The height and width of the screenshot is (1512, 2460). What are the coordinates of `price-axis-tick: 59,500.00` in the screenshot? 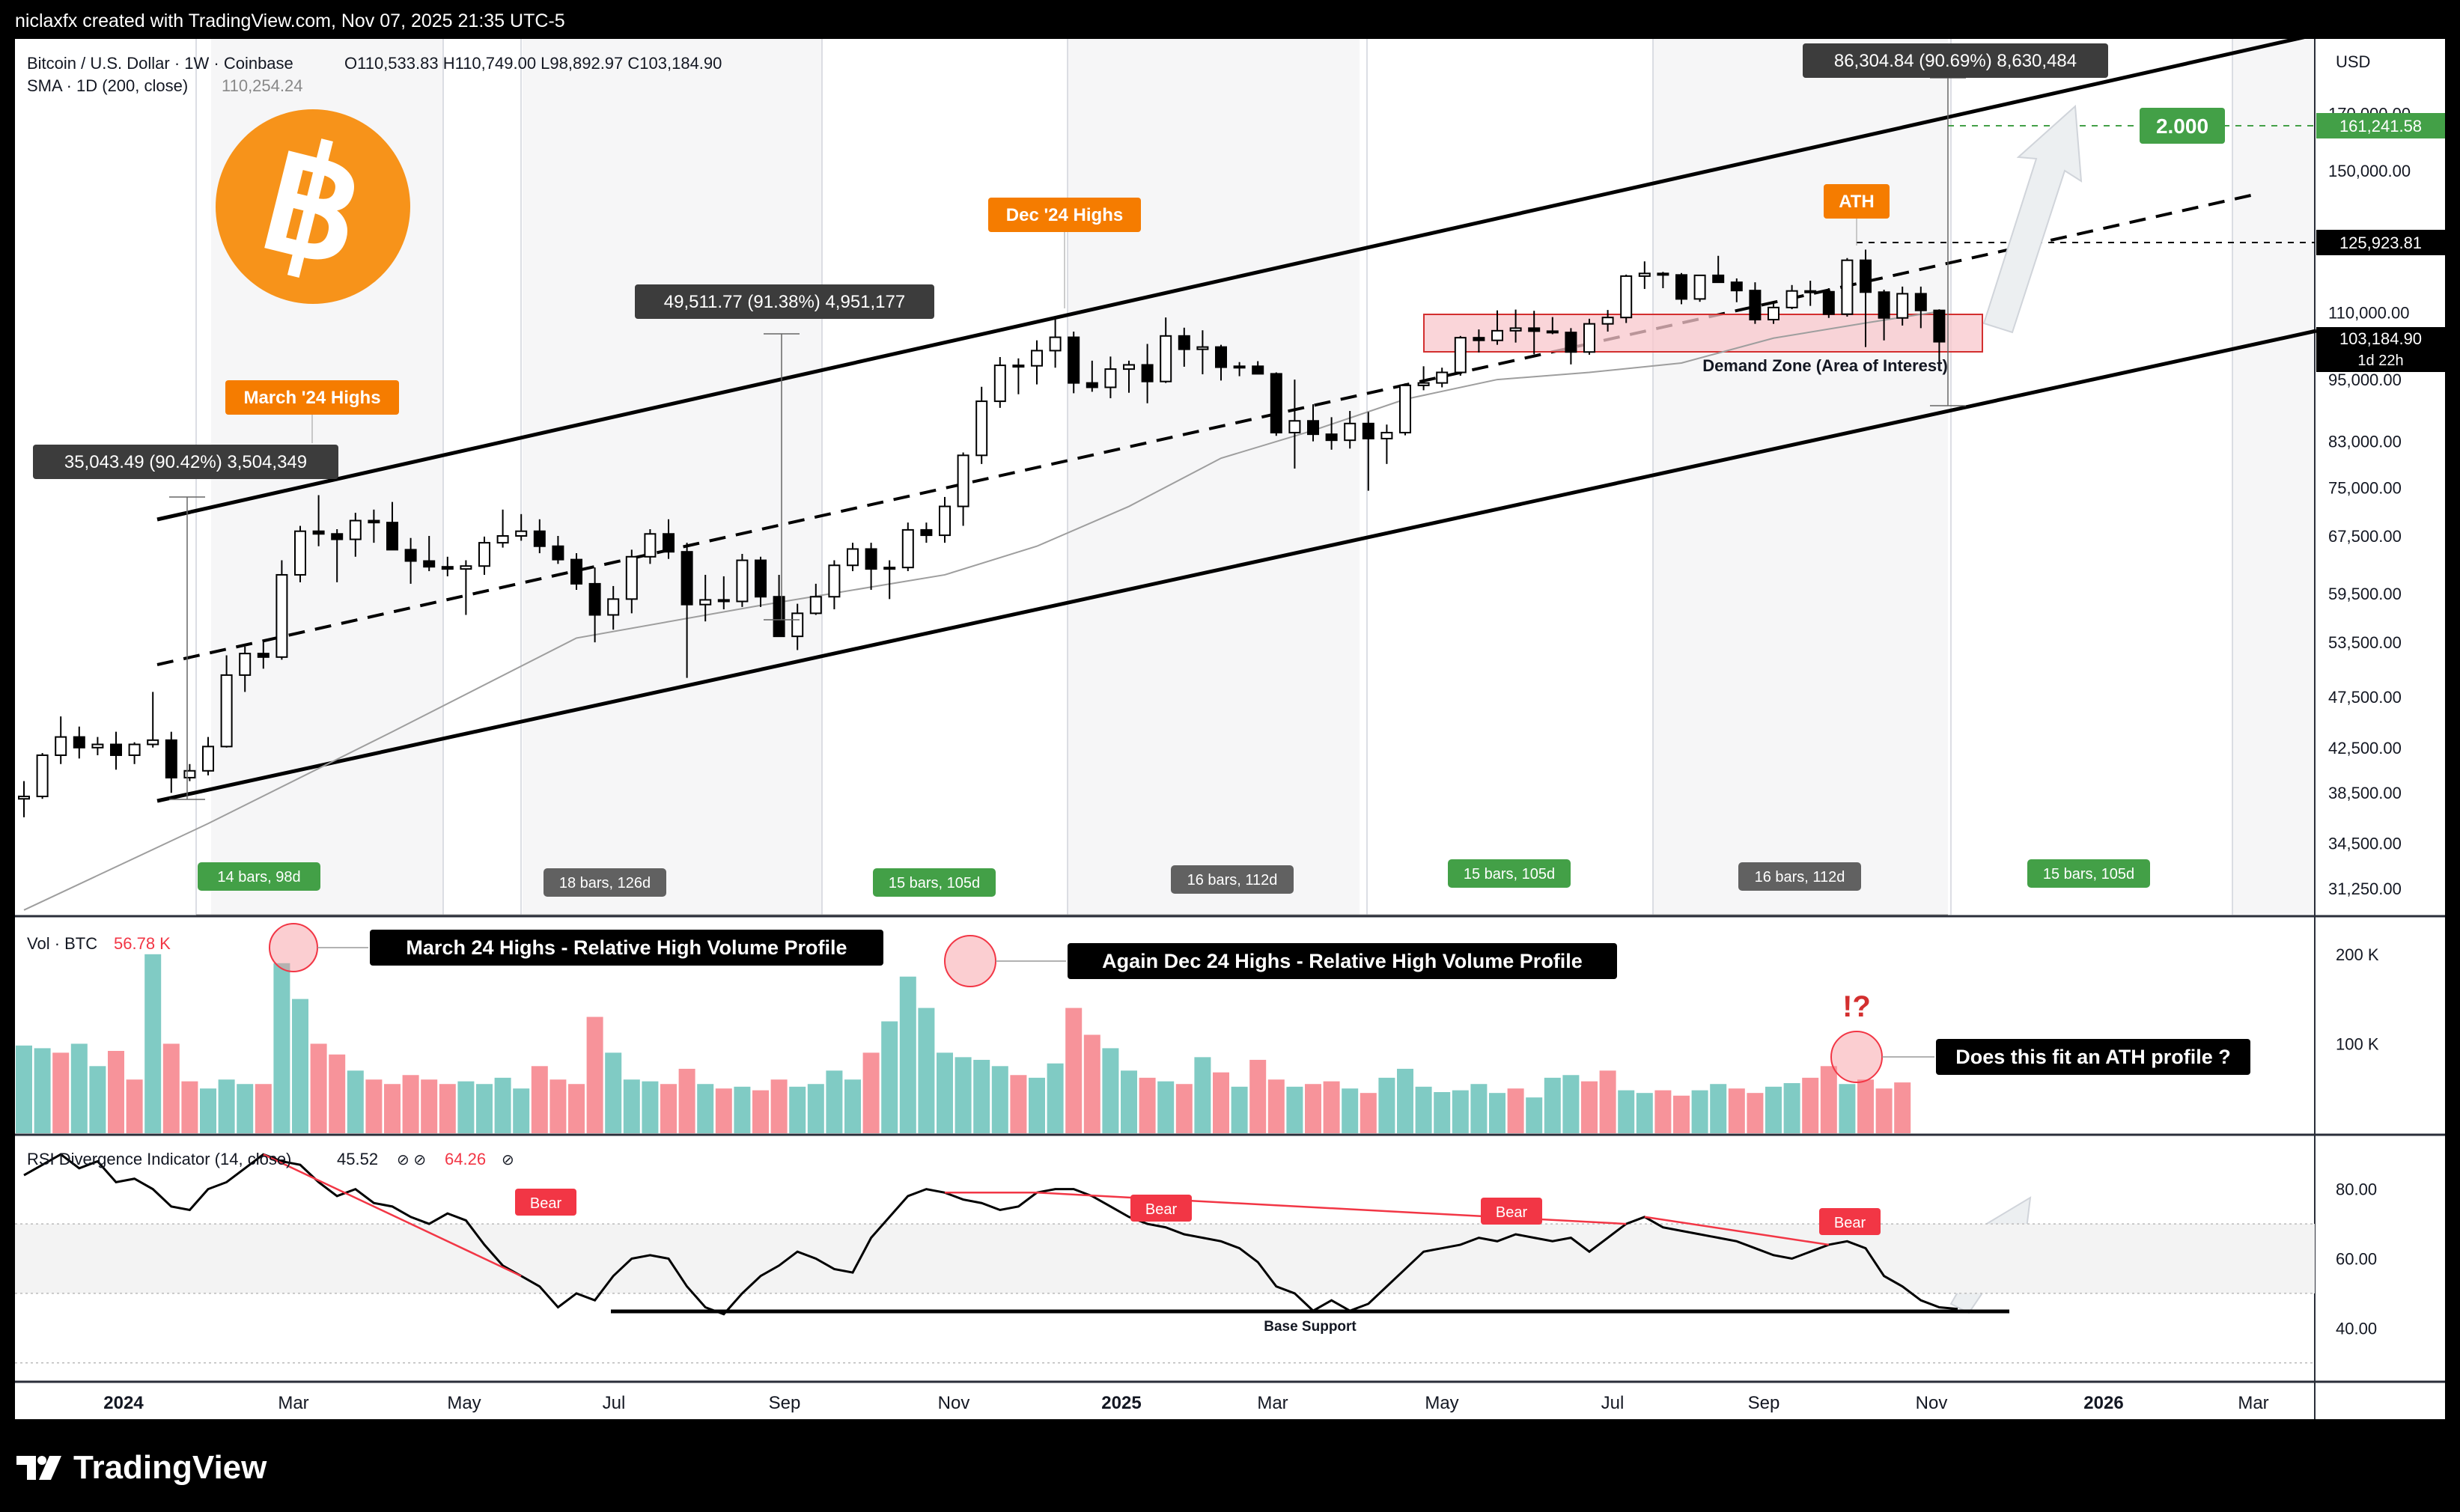 It's located at (2365, 594).